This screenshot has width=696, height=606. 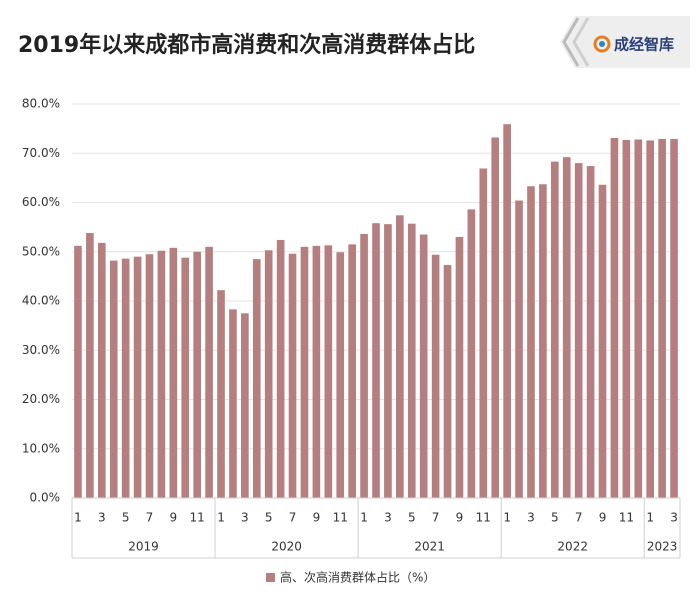 What do you see at coordinates (246, 45) in the screenshot?
I see `chart-title: 2019年以来成都市高消费和次高消费群体占比` at bounding box center [246, 45].